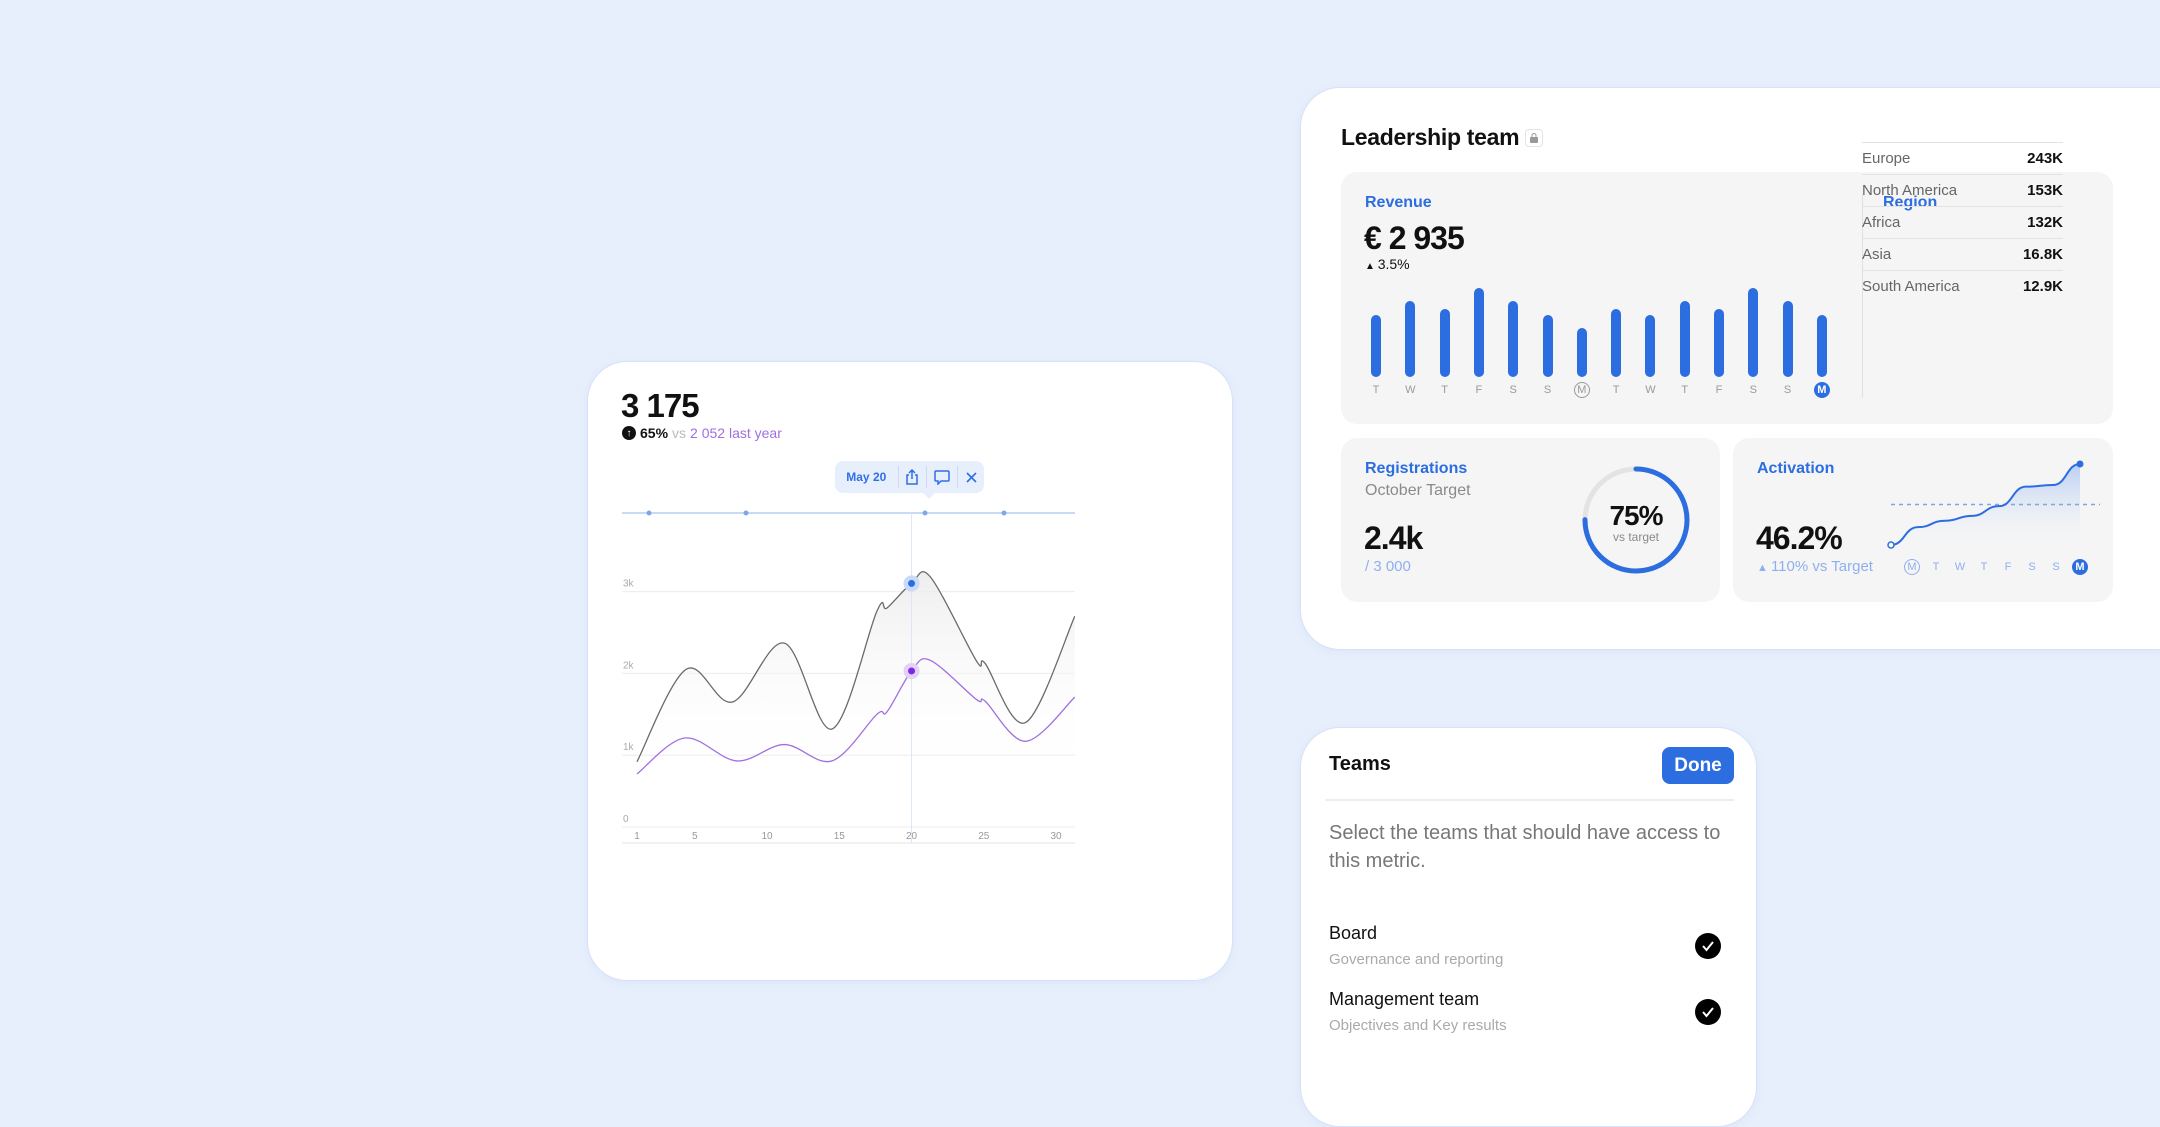 This screenshot has height=1127, width=2160. Describe the element at coordinates (913, 477) in the screenshot. I see `share-icon` at that location.